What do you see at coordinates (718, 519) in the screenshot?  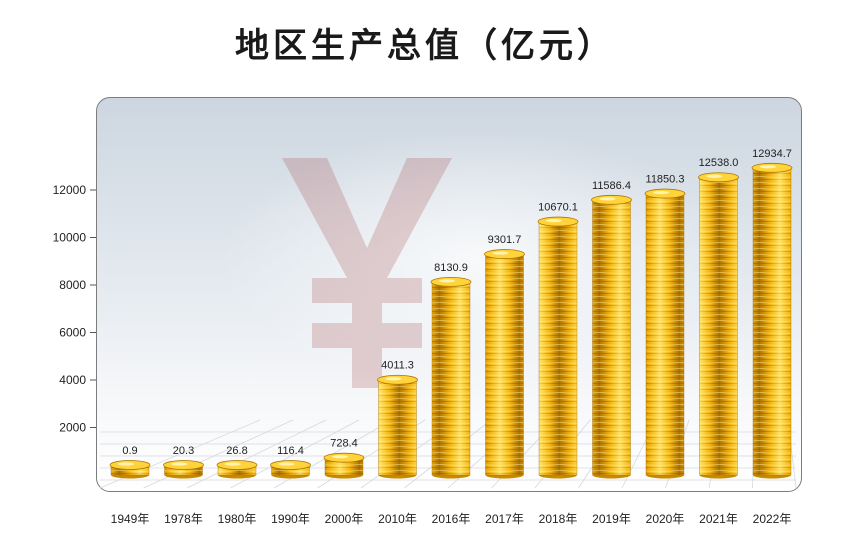 I see `x-tick-label: 2021年` at bounding box center [718, 519].